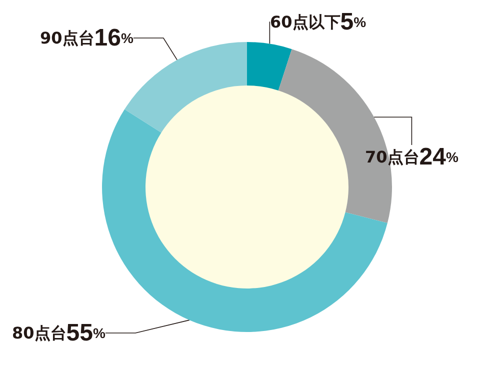  What do you see at coordinates (86, 333) in the screenshot?
I see `data-label: 55%` at bounding box center [86, 333].